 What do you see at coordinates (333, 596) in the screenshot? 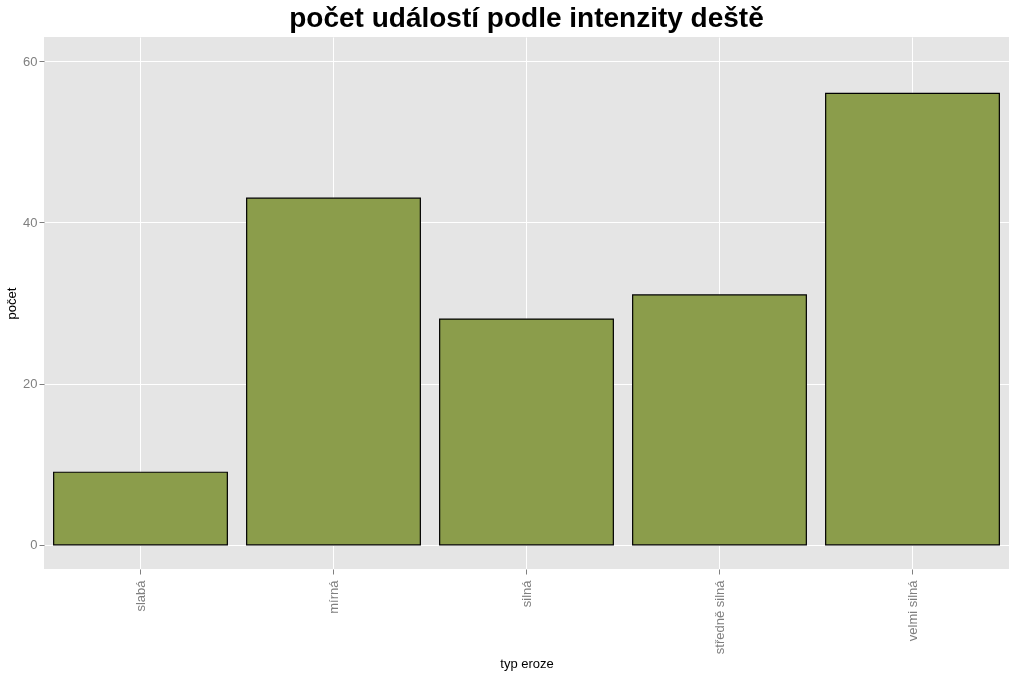
I see `x-tick-label: mírná` at bounding box center [333, 596].